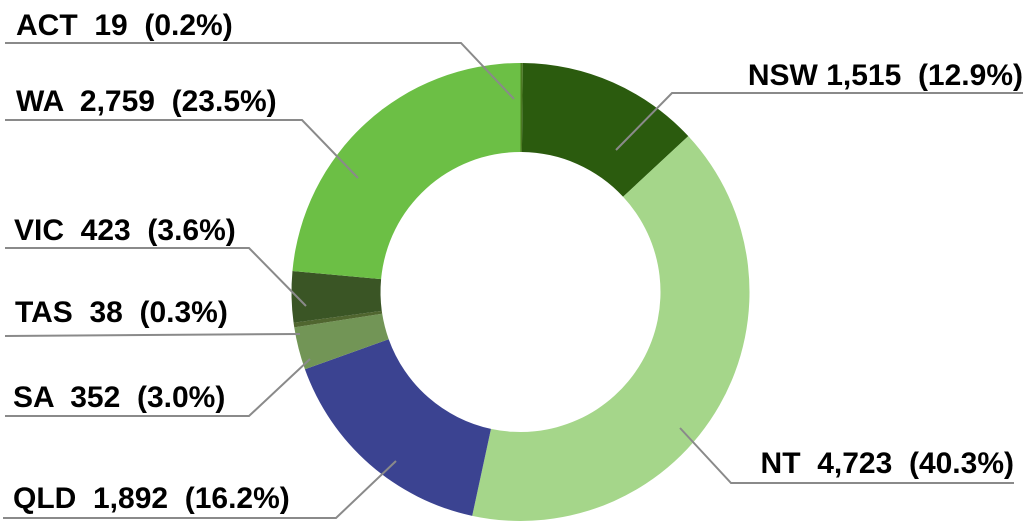 The height and width of the screenshot is (531, 1027). I want to click on label-vic: VIC 423 (3.6%), so click(125, 230).